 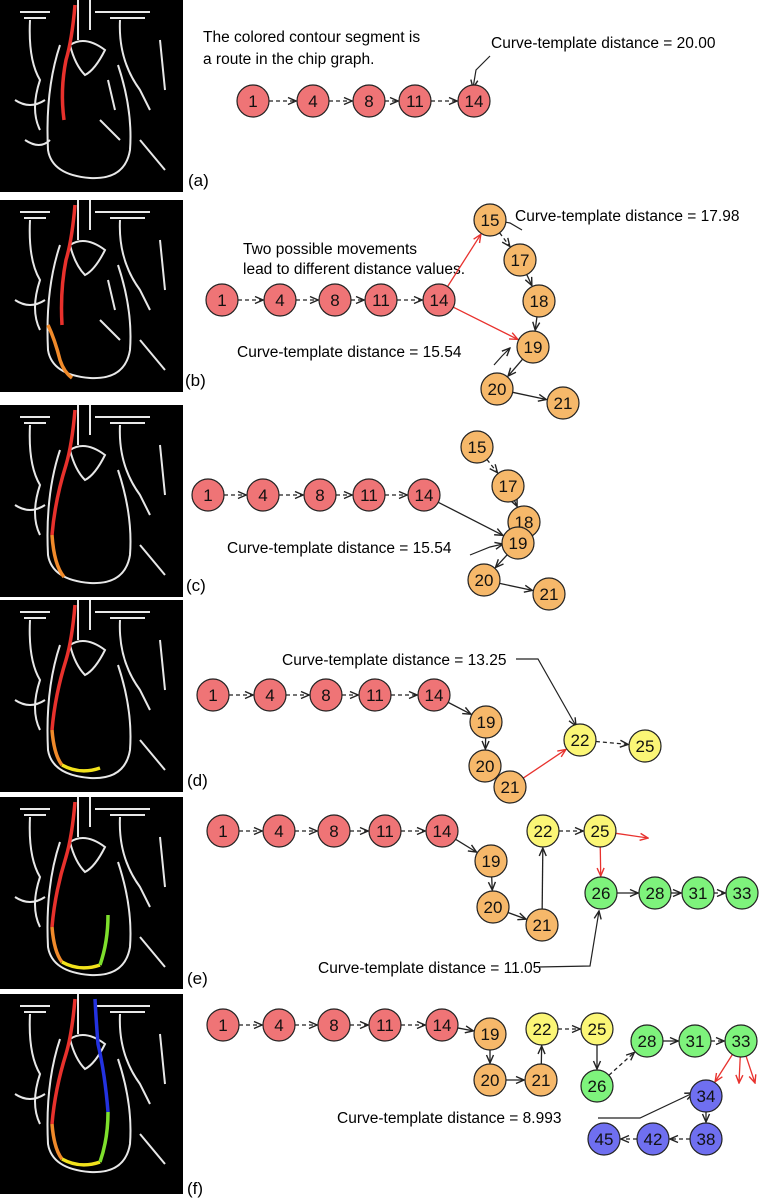 I want to click on graph-node-label: 15, so click(x=490, y=220).